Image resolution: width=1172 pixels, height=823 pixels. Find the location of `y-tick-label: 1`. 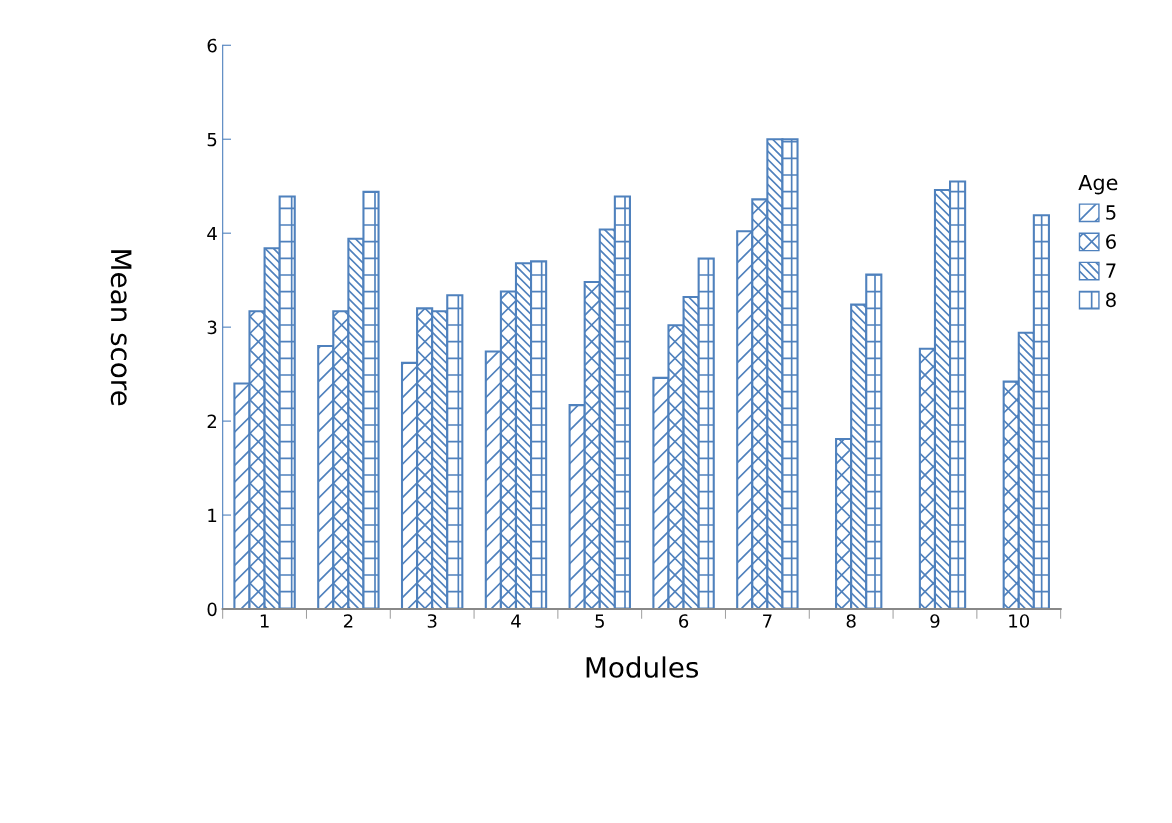

y-tick-label: 1 is located at coordinates (212, 515).